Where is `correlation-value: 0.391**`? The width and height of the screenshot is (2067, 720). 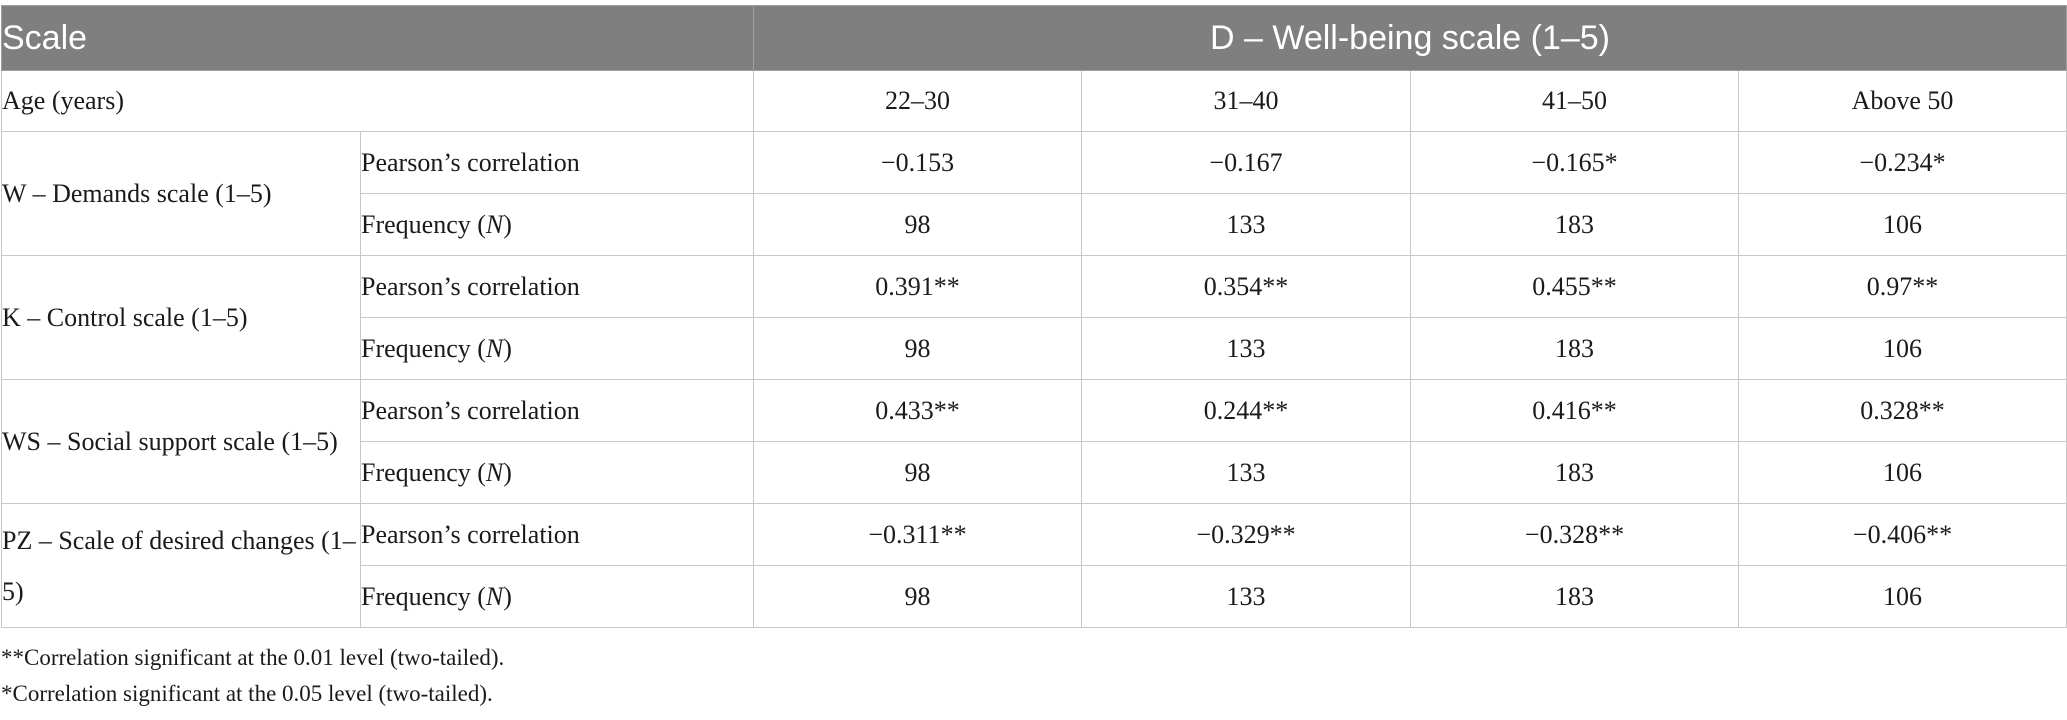
correlation-value: 0.391** is located at coordinates (917, 286).